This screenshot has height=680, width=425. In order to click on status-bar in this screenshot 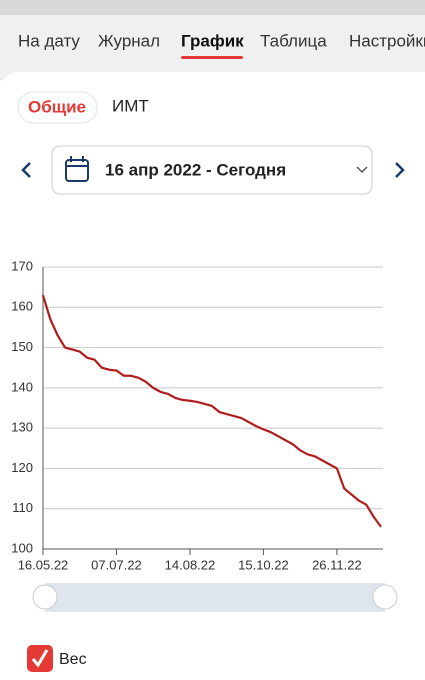, I will do `click(212, 7)`.